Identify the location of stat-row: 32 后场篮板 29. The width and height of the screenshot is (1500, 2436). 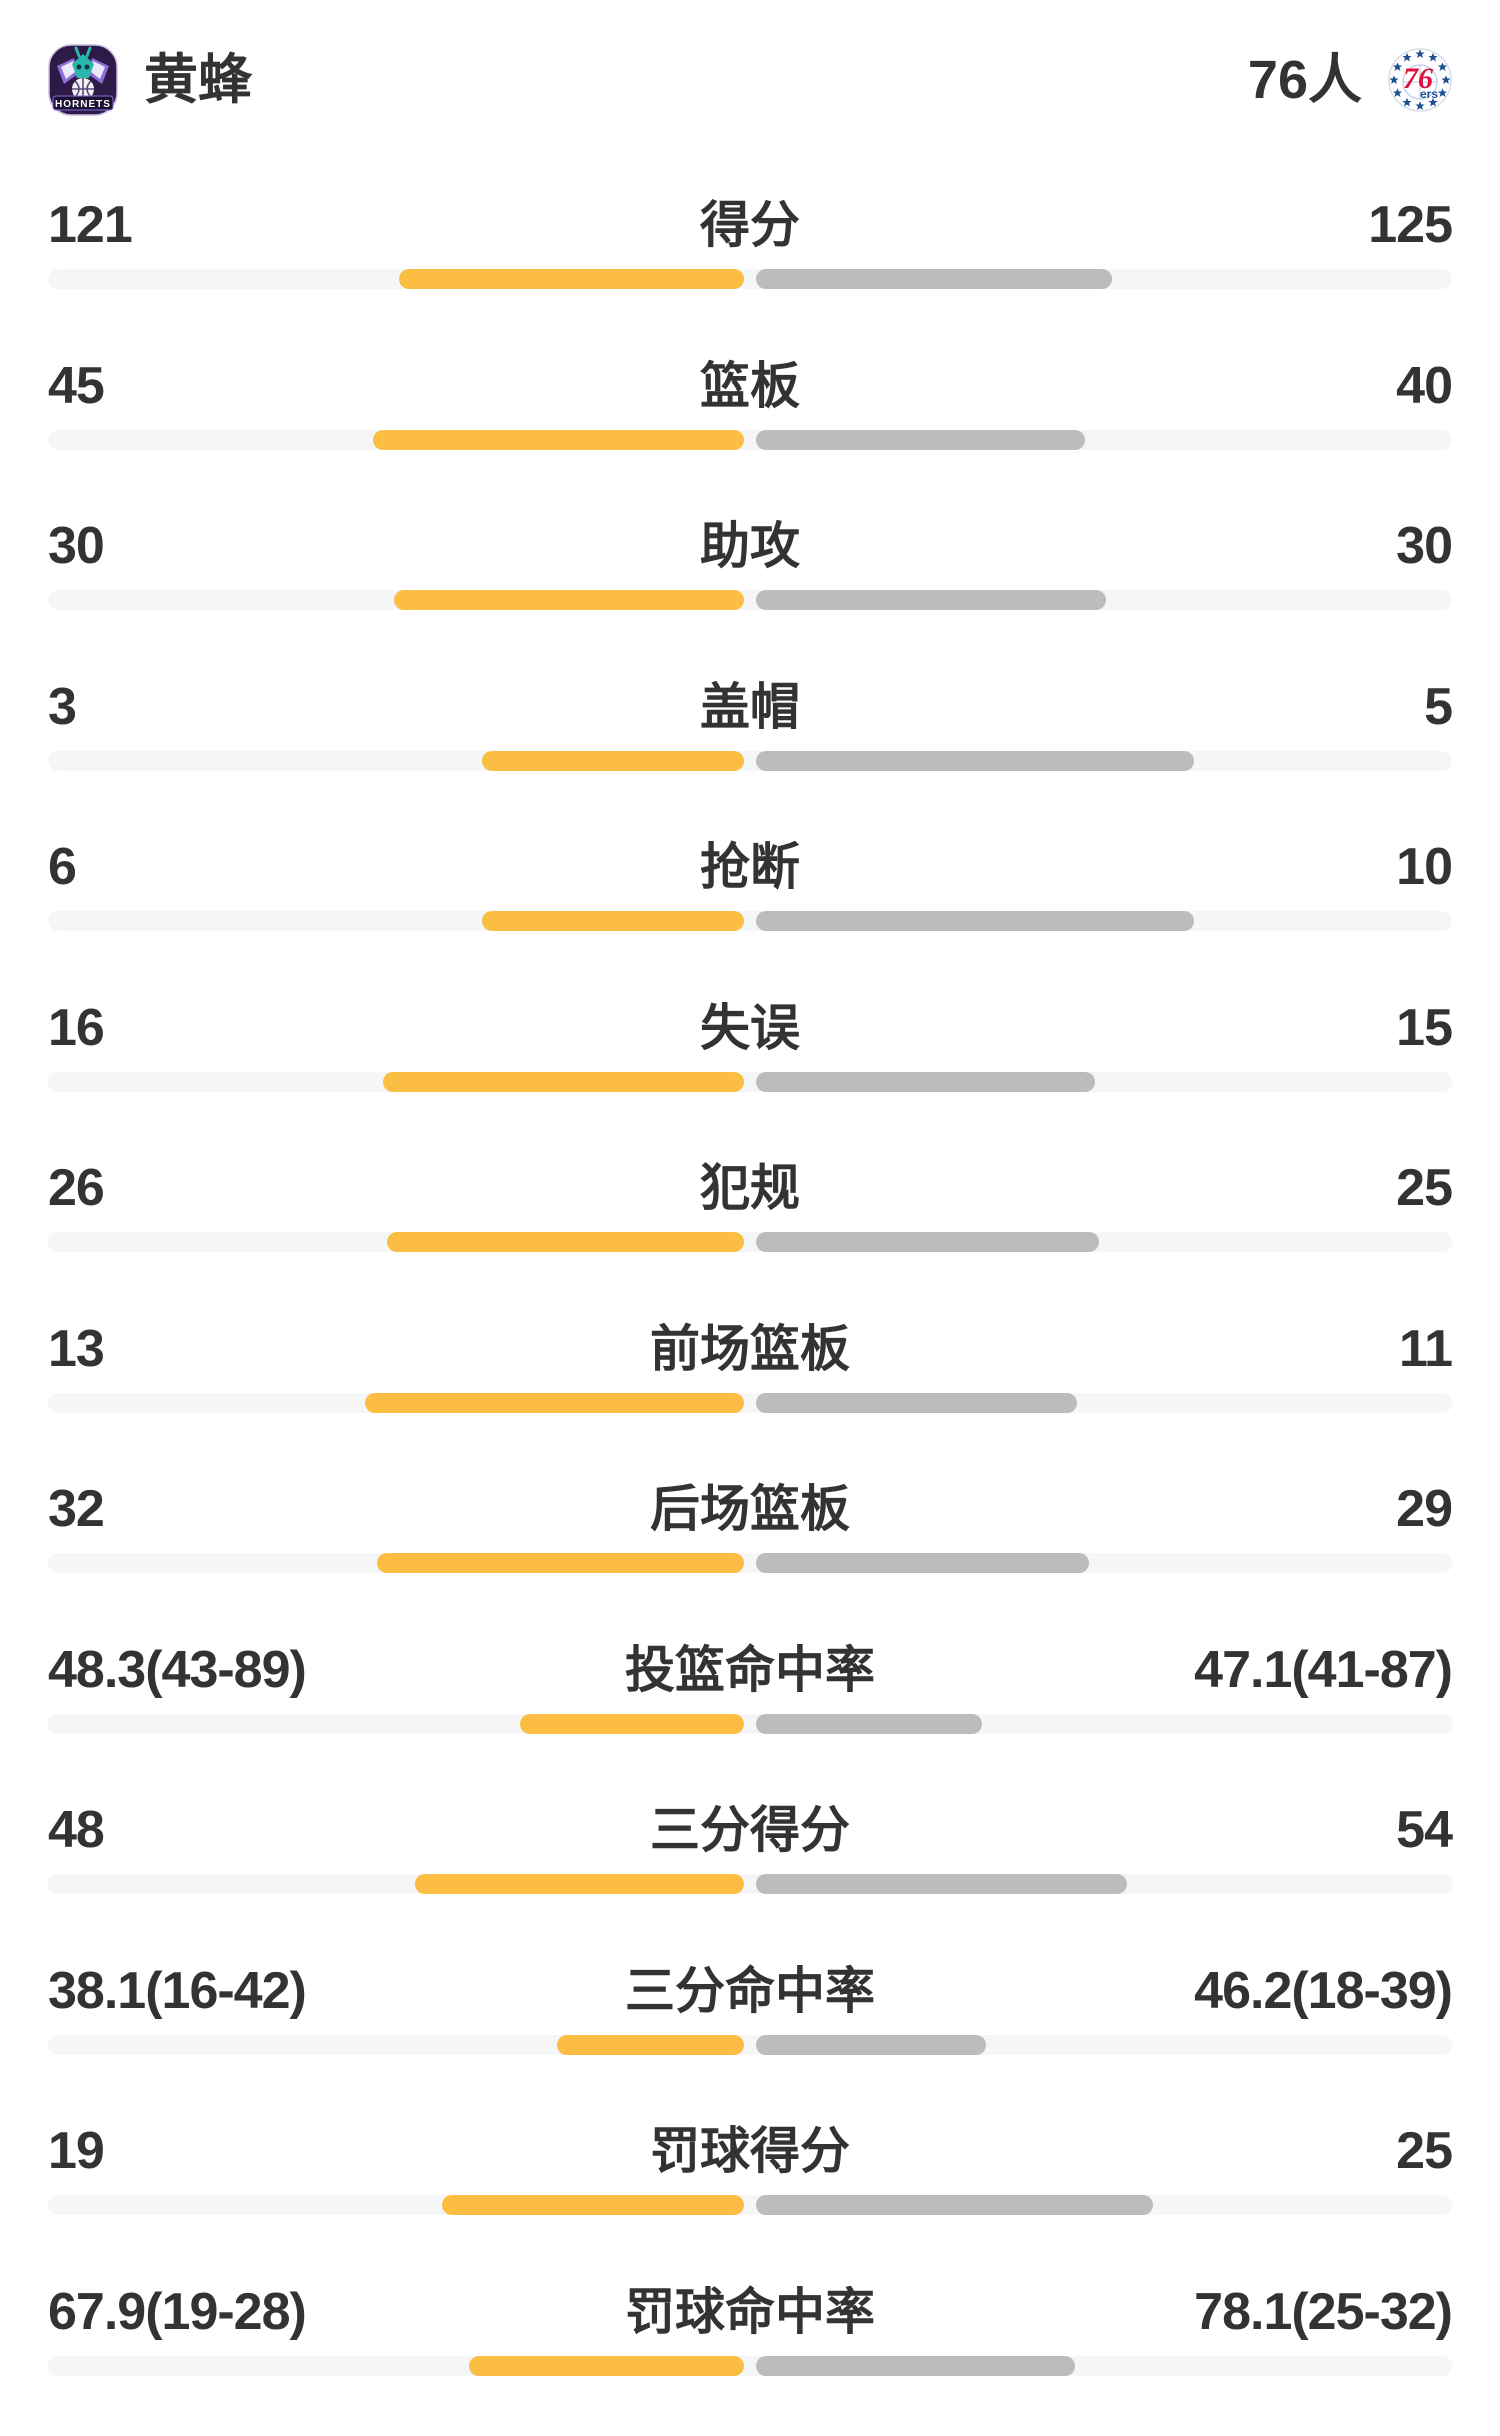
(750, 1553).